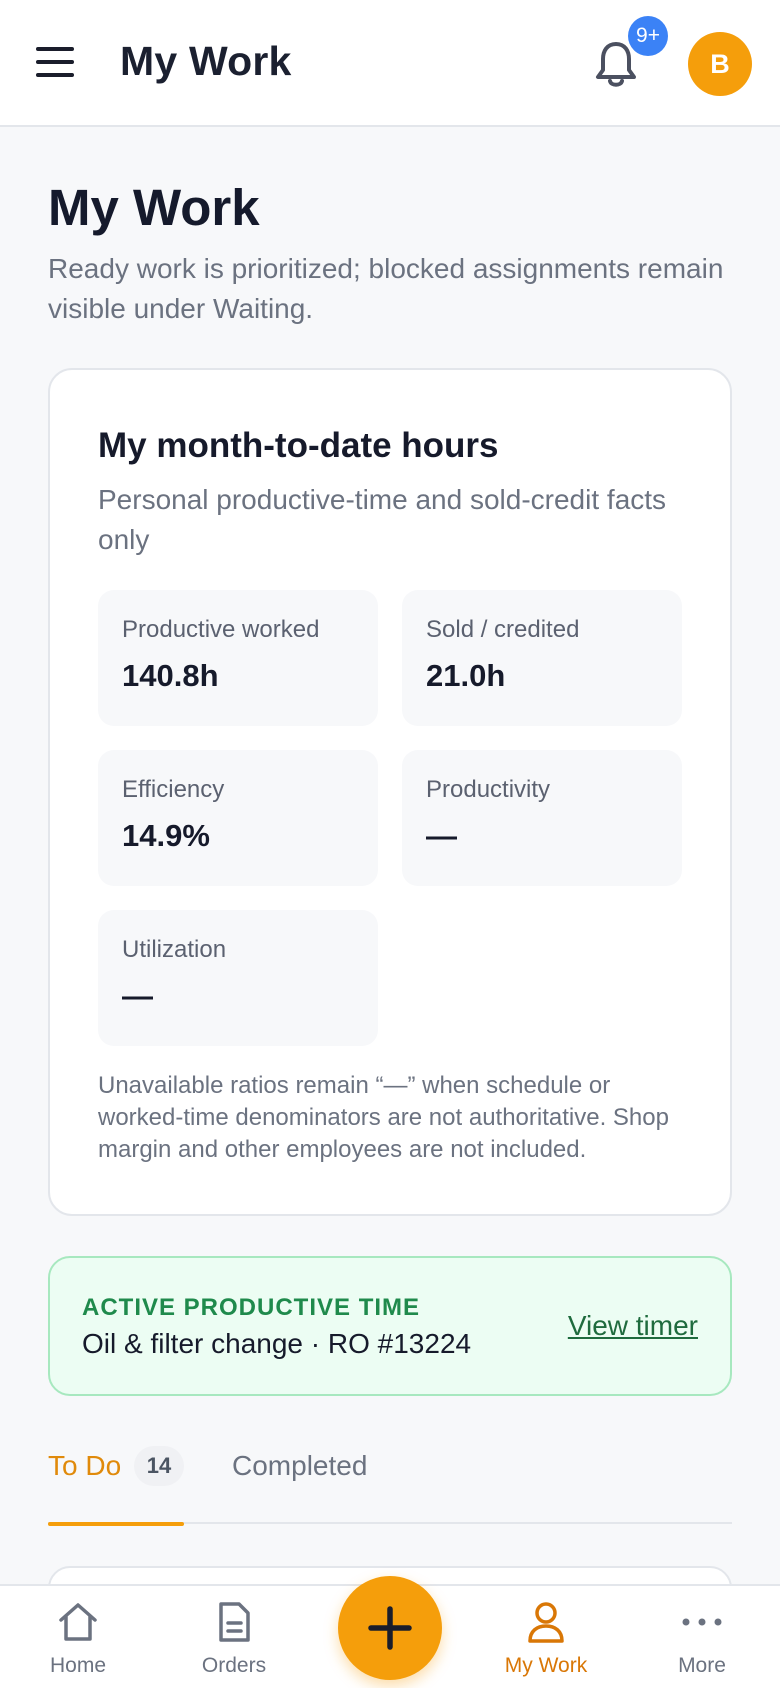  What do you see at coordinates (56, 63) in the screenshot?
I see `menu-icon` at bounding box center [56, 63].